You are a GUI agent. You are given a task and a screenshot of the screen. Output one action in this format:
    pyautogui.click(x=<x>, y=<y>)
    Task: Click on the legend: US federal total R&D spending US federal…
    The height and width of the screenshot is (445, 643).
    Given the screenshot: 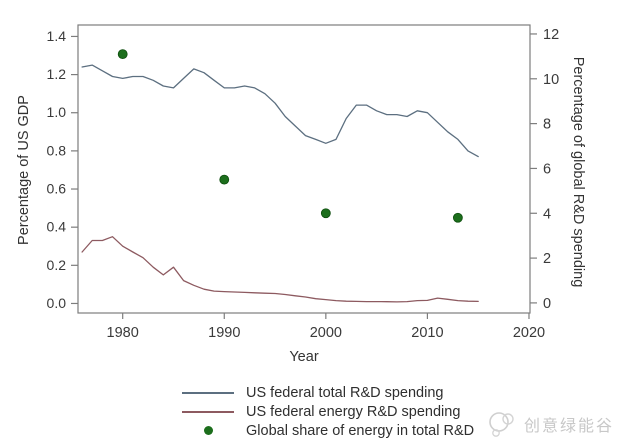 What is the action you would take?
    pyautogui.click(x=327, y=411)
    